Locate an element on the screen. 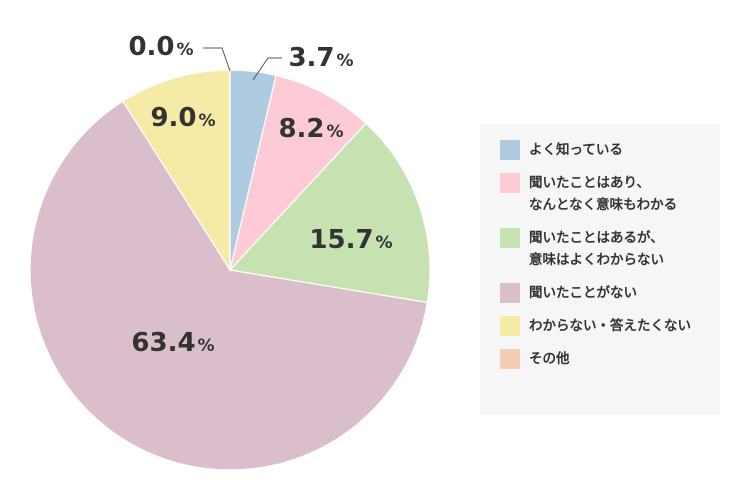 Image resolution: width=750 pixels, height=500 pixels. legend-item: わからない・答えたくない is located at coordinates (610, 326).